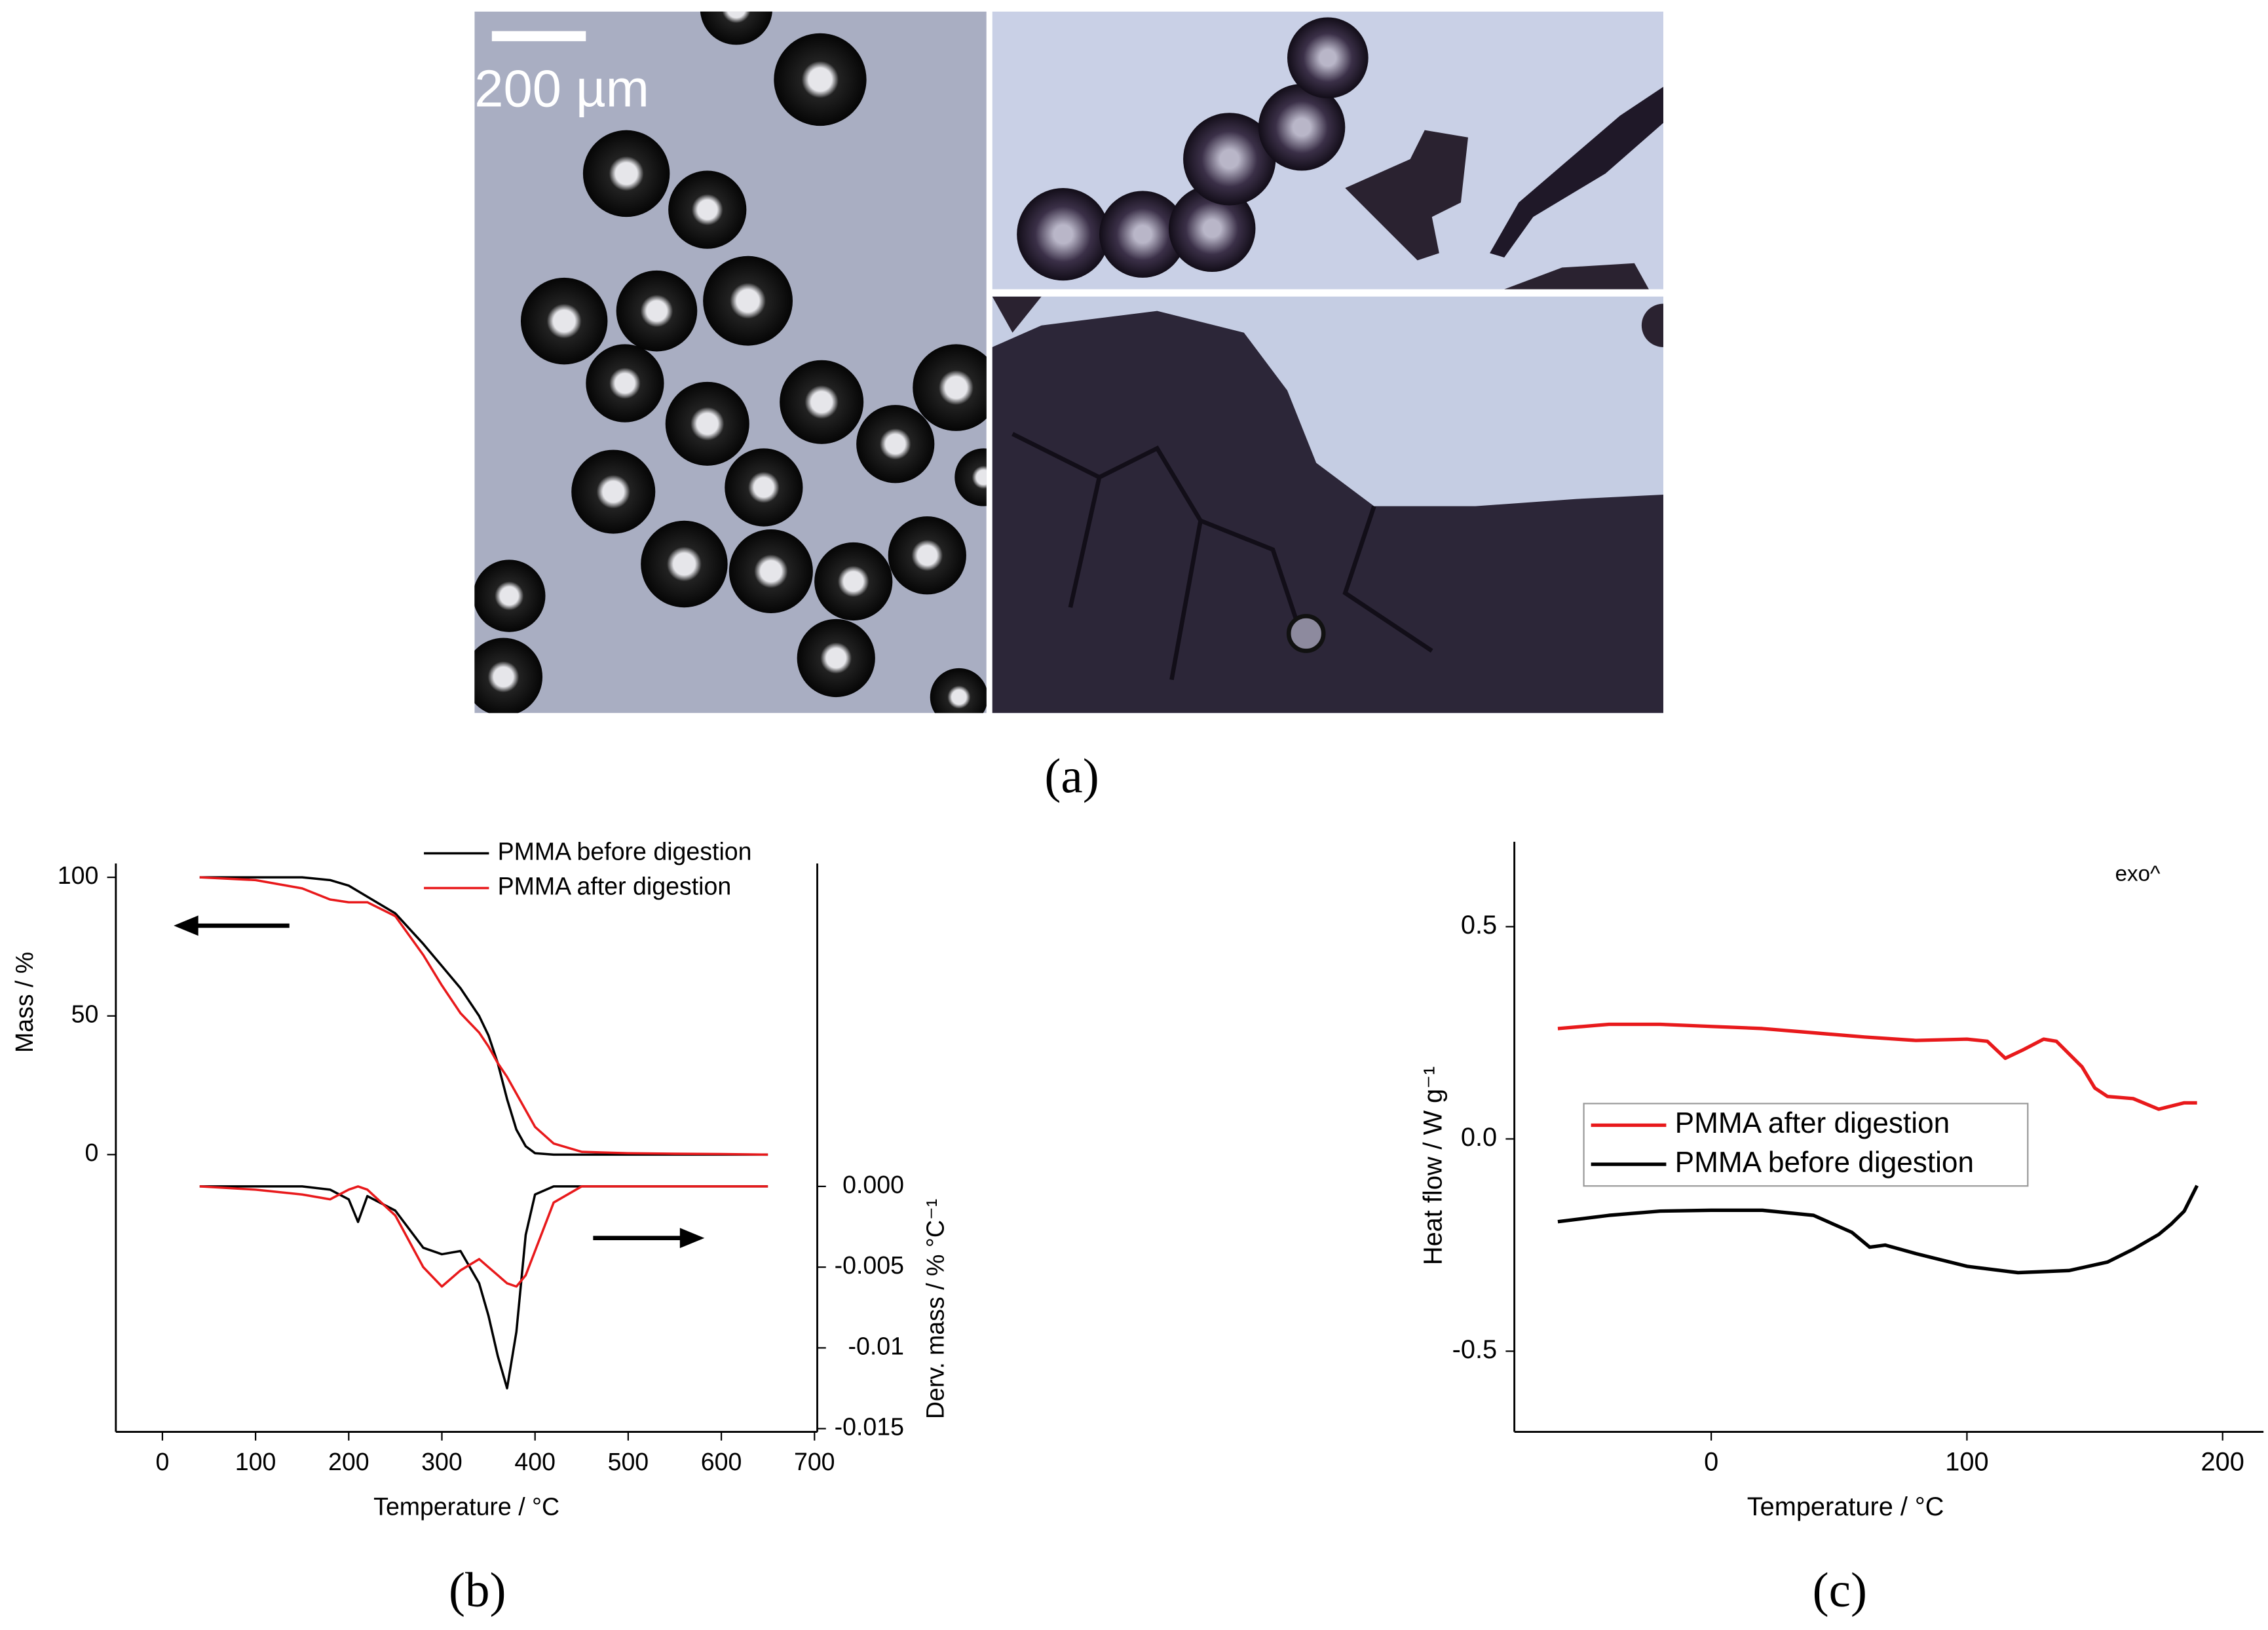 The width and height of the screenshot is (2268, 1630). I want to click on scale-bar-label: 200 µm, so click(562, 88).